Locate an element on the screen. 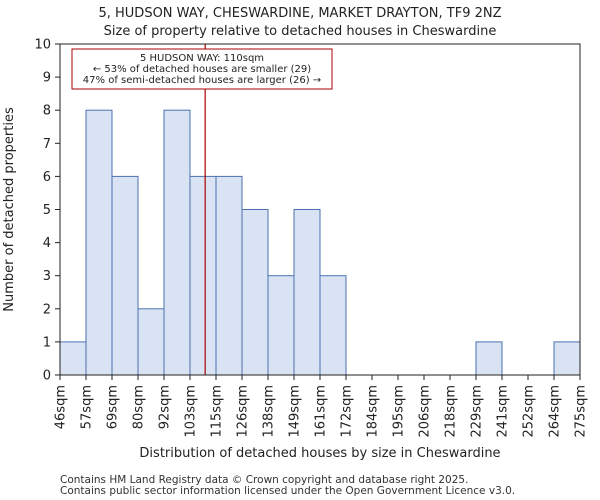 The height and width of the screenshot is (500, 600). x-tick-label: 46sqm is located at coordinates (61, 407).